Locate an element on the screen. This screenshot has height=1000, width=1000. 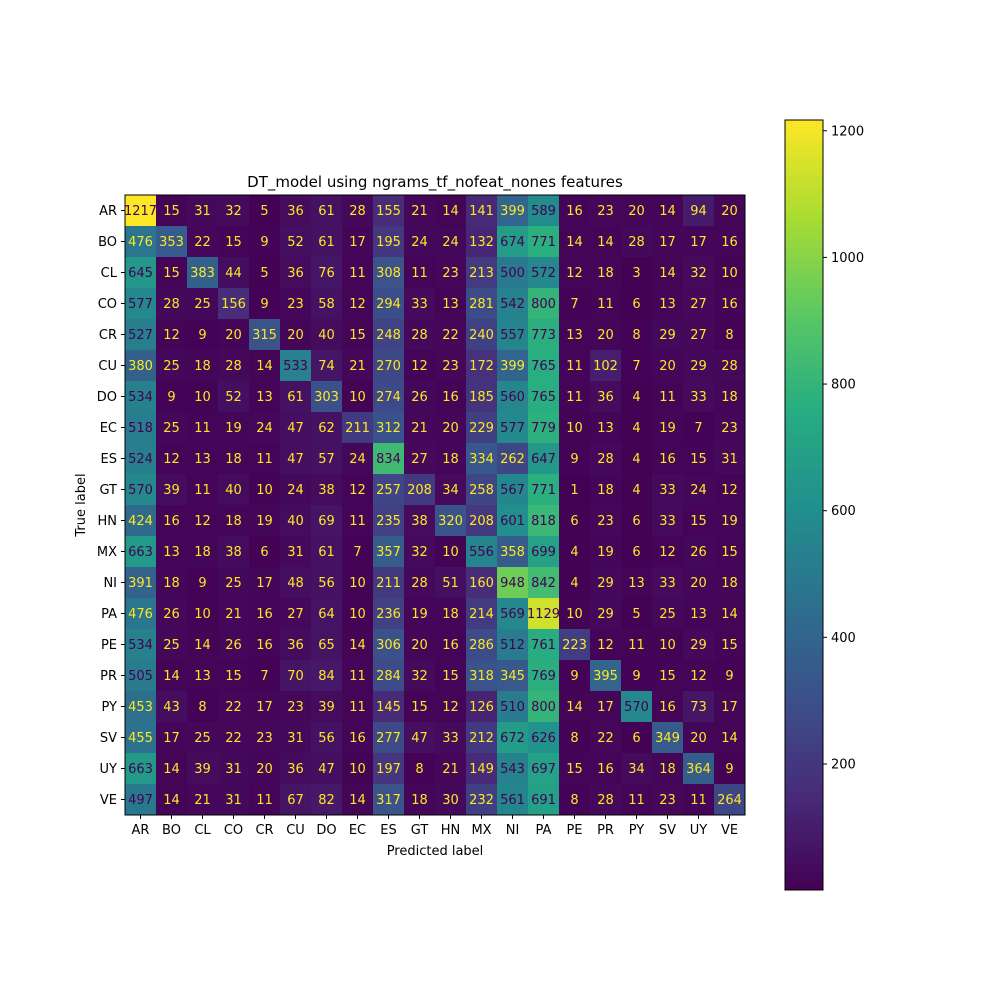
cell-value-label: 33 is located at coordinates (419, 304).